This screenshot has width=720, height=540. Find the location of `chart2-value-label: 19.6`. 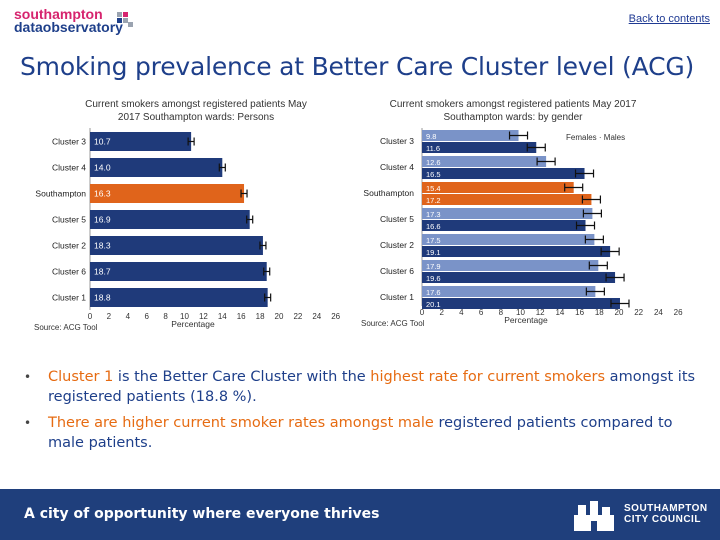

chart2-value-label: 19.6 is located at coordinates (433, 278).